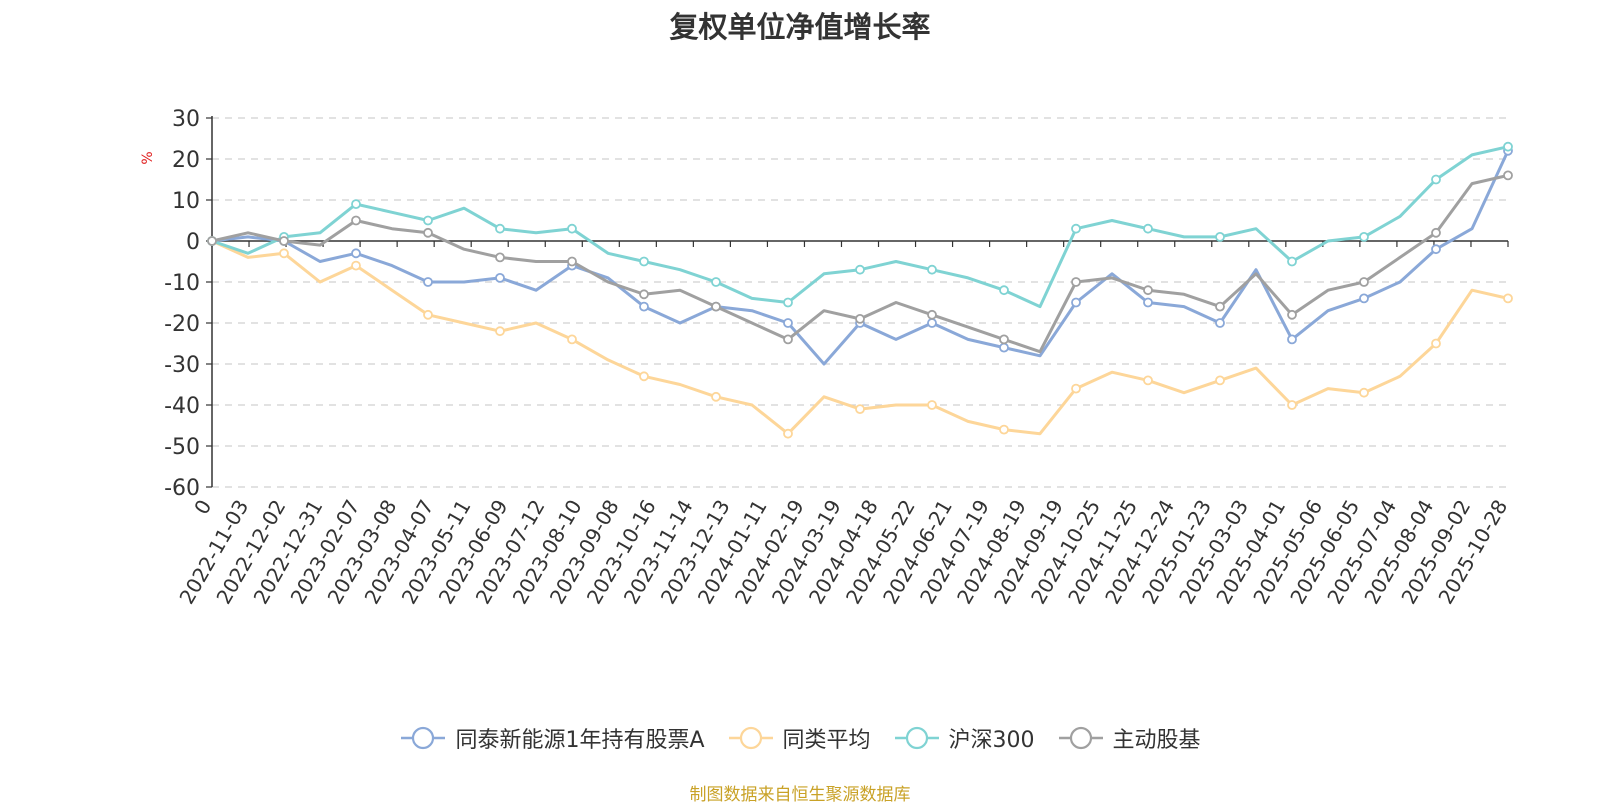 The height and width of the screenshot is (805, 1600). What do you see at coordinates (193, 242) in the screenshot?
I see `y-tick-label: 0` at bounding box center [193, 242].